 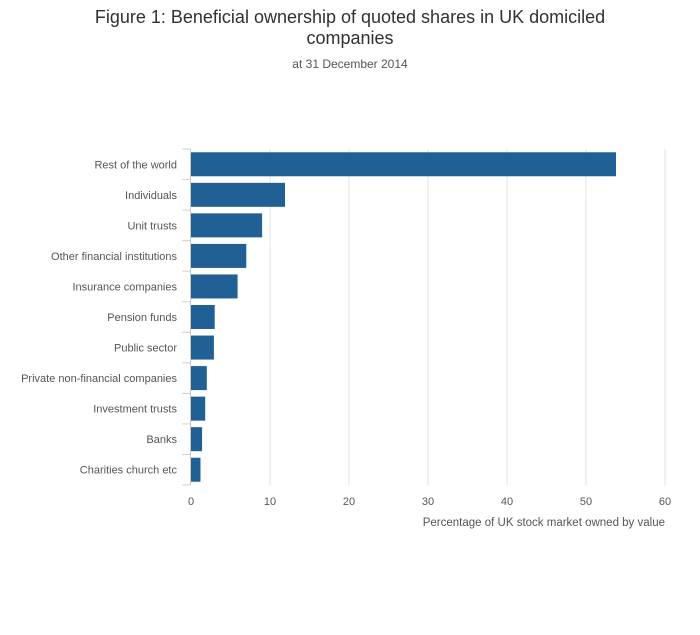 I want to click on category-label: Insurance companies, so click(x=124, y=287).